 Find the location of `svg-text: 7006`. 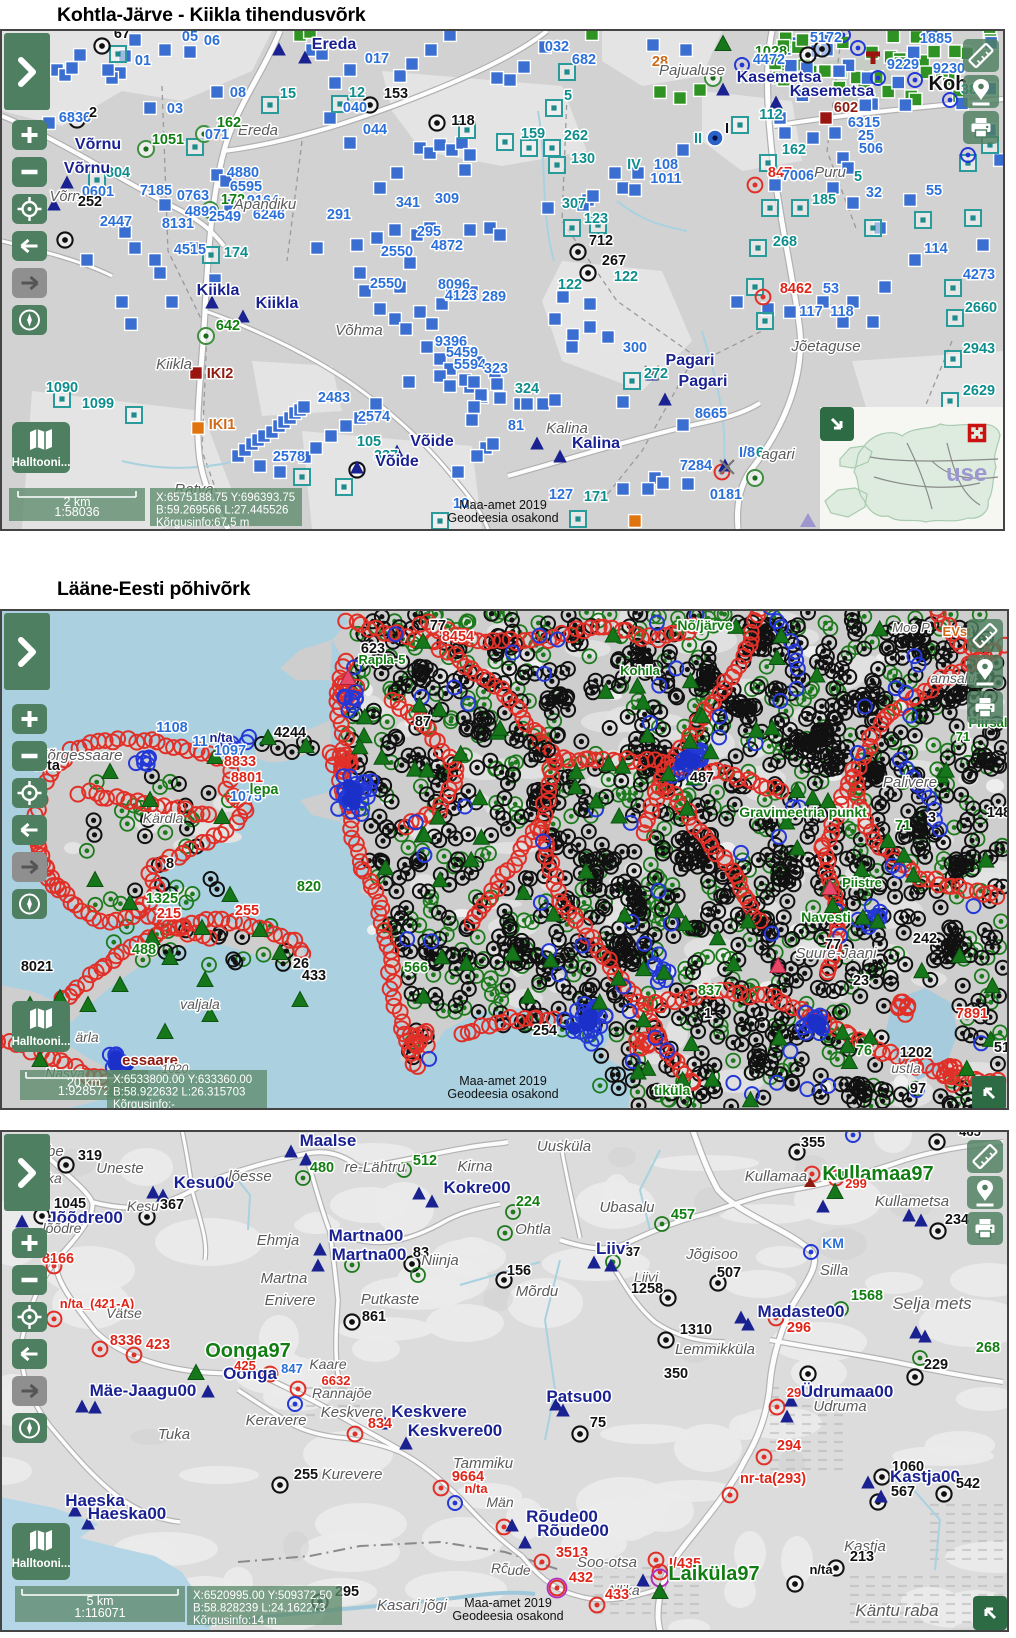

svg-text: 7006 is located at coordinates (798, 176).